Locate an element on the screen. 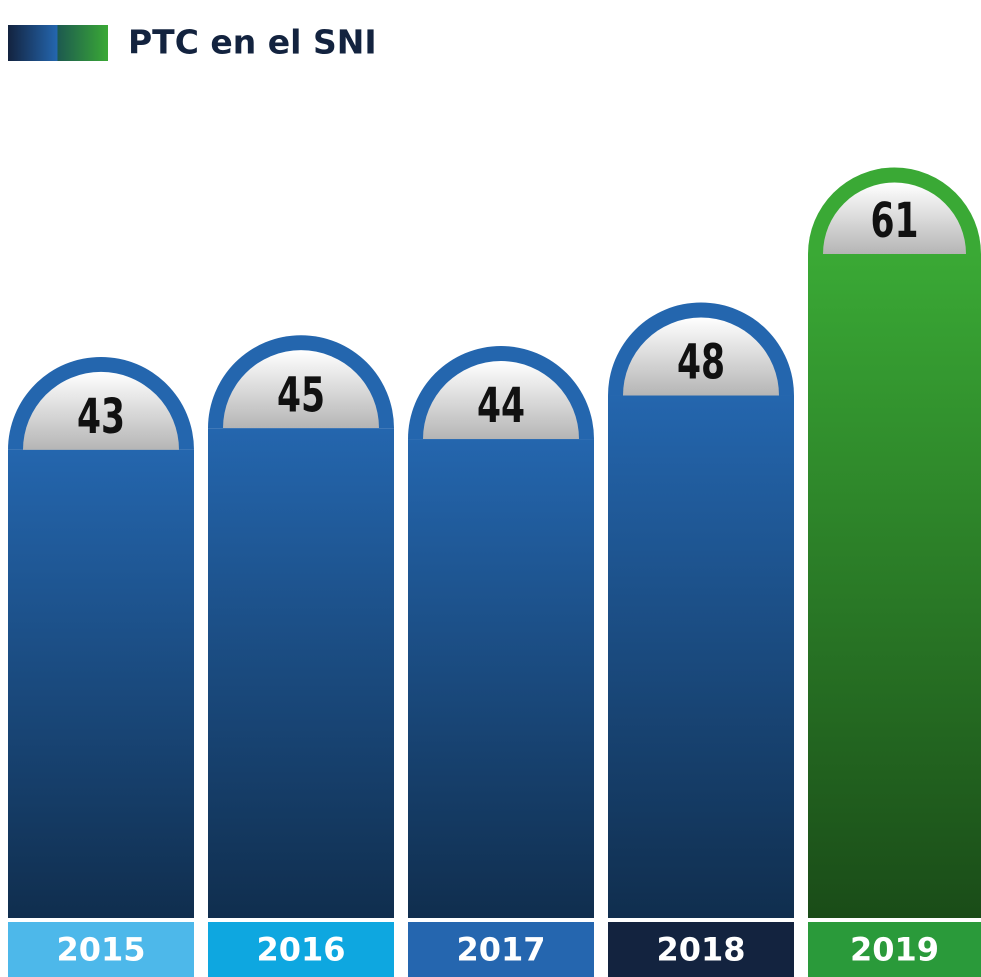  x-tick-label: 2019 is located at coordinates (894, 950).